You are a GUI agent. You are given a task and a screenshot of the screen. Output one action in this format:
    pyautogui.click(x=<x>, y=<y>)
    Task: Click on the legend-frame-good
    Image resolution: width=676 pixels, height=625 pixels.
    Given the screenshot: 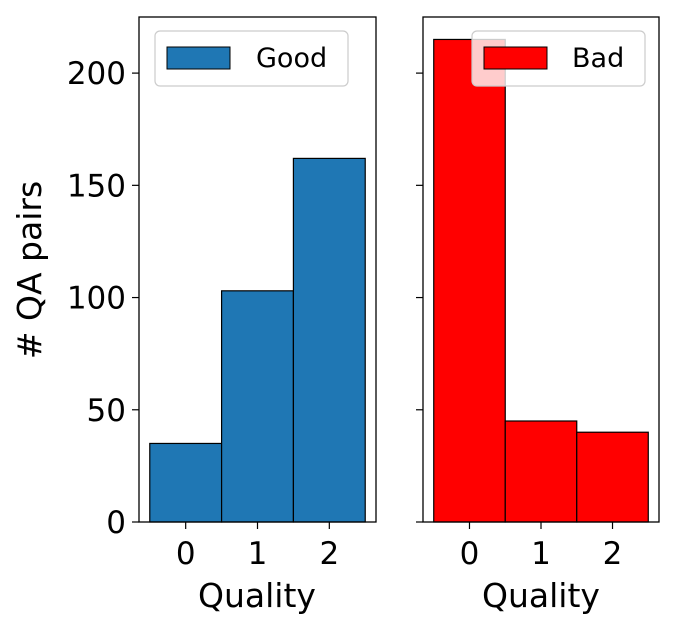 What is the action you would take?
    pyautogui.click(x=251, y=58)
    